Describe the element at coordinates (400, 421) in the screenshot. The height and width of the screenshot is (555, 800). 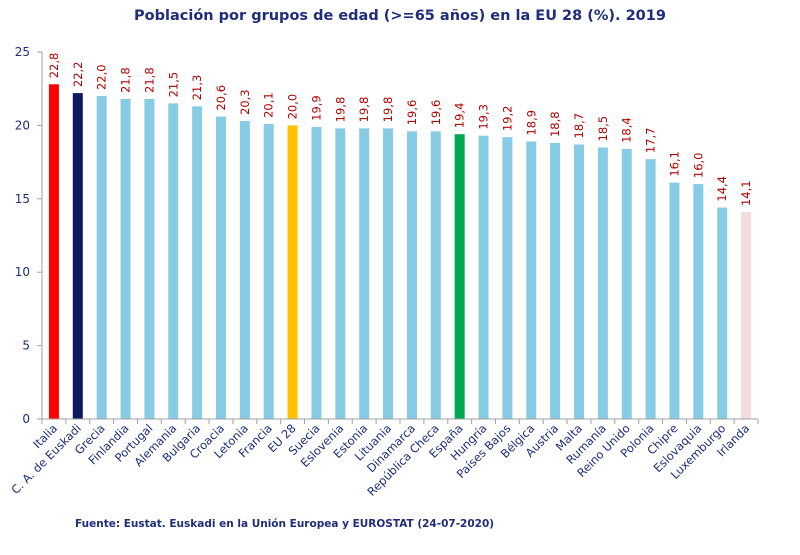
I see `x-axis` at that location.